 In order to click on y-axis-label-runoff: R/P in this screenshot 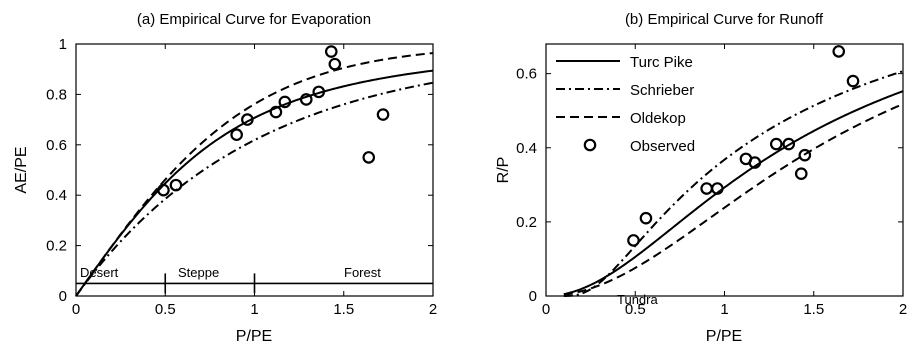, I will do `click(503, 170)`.